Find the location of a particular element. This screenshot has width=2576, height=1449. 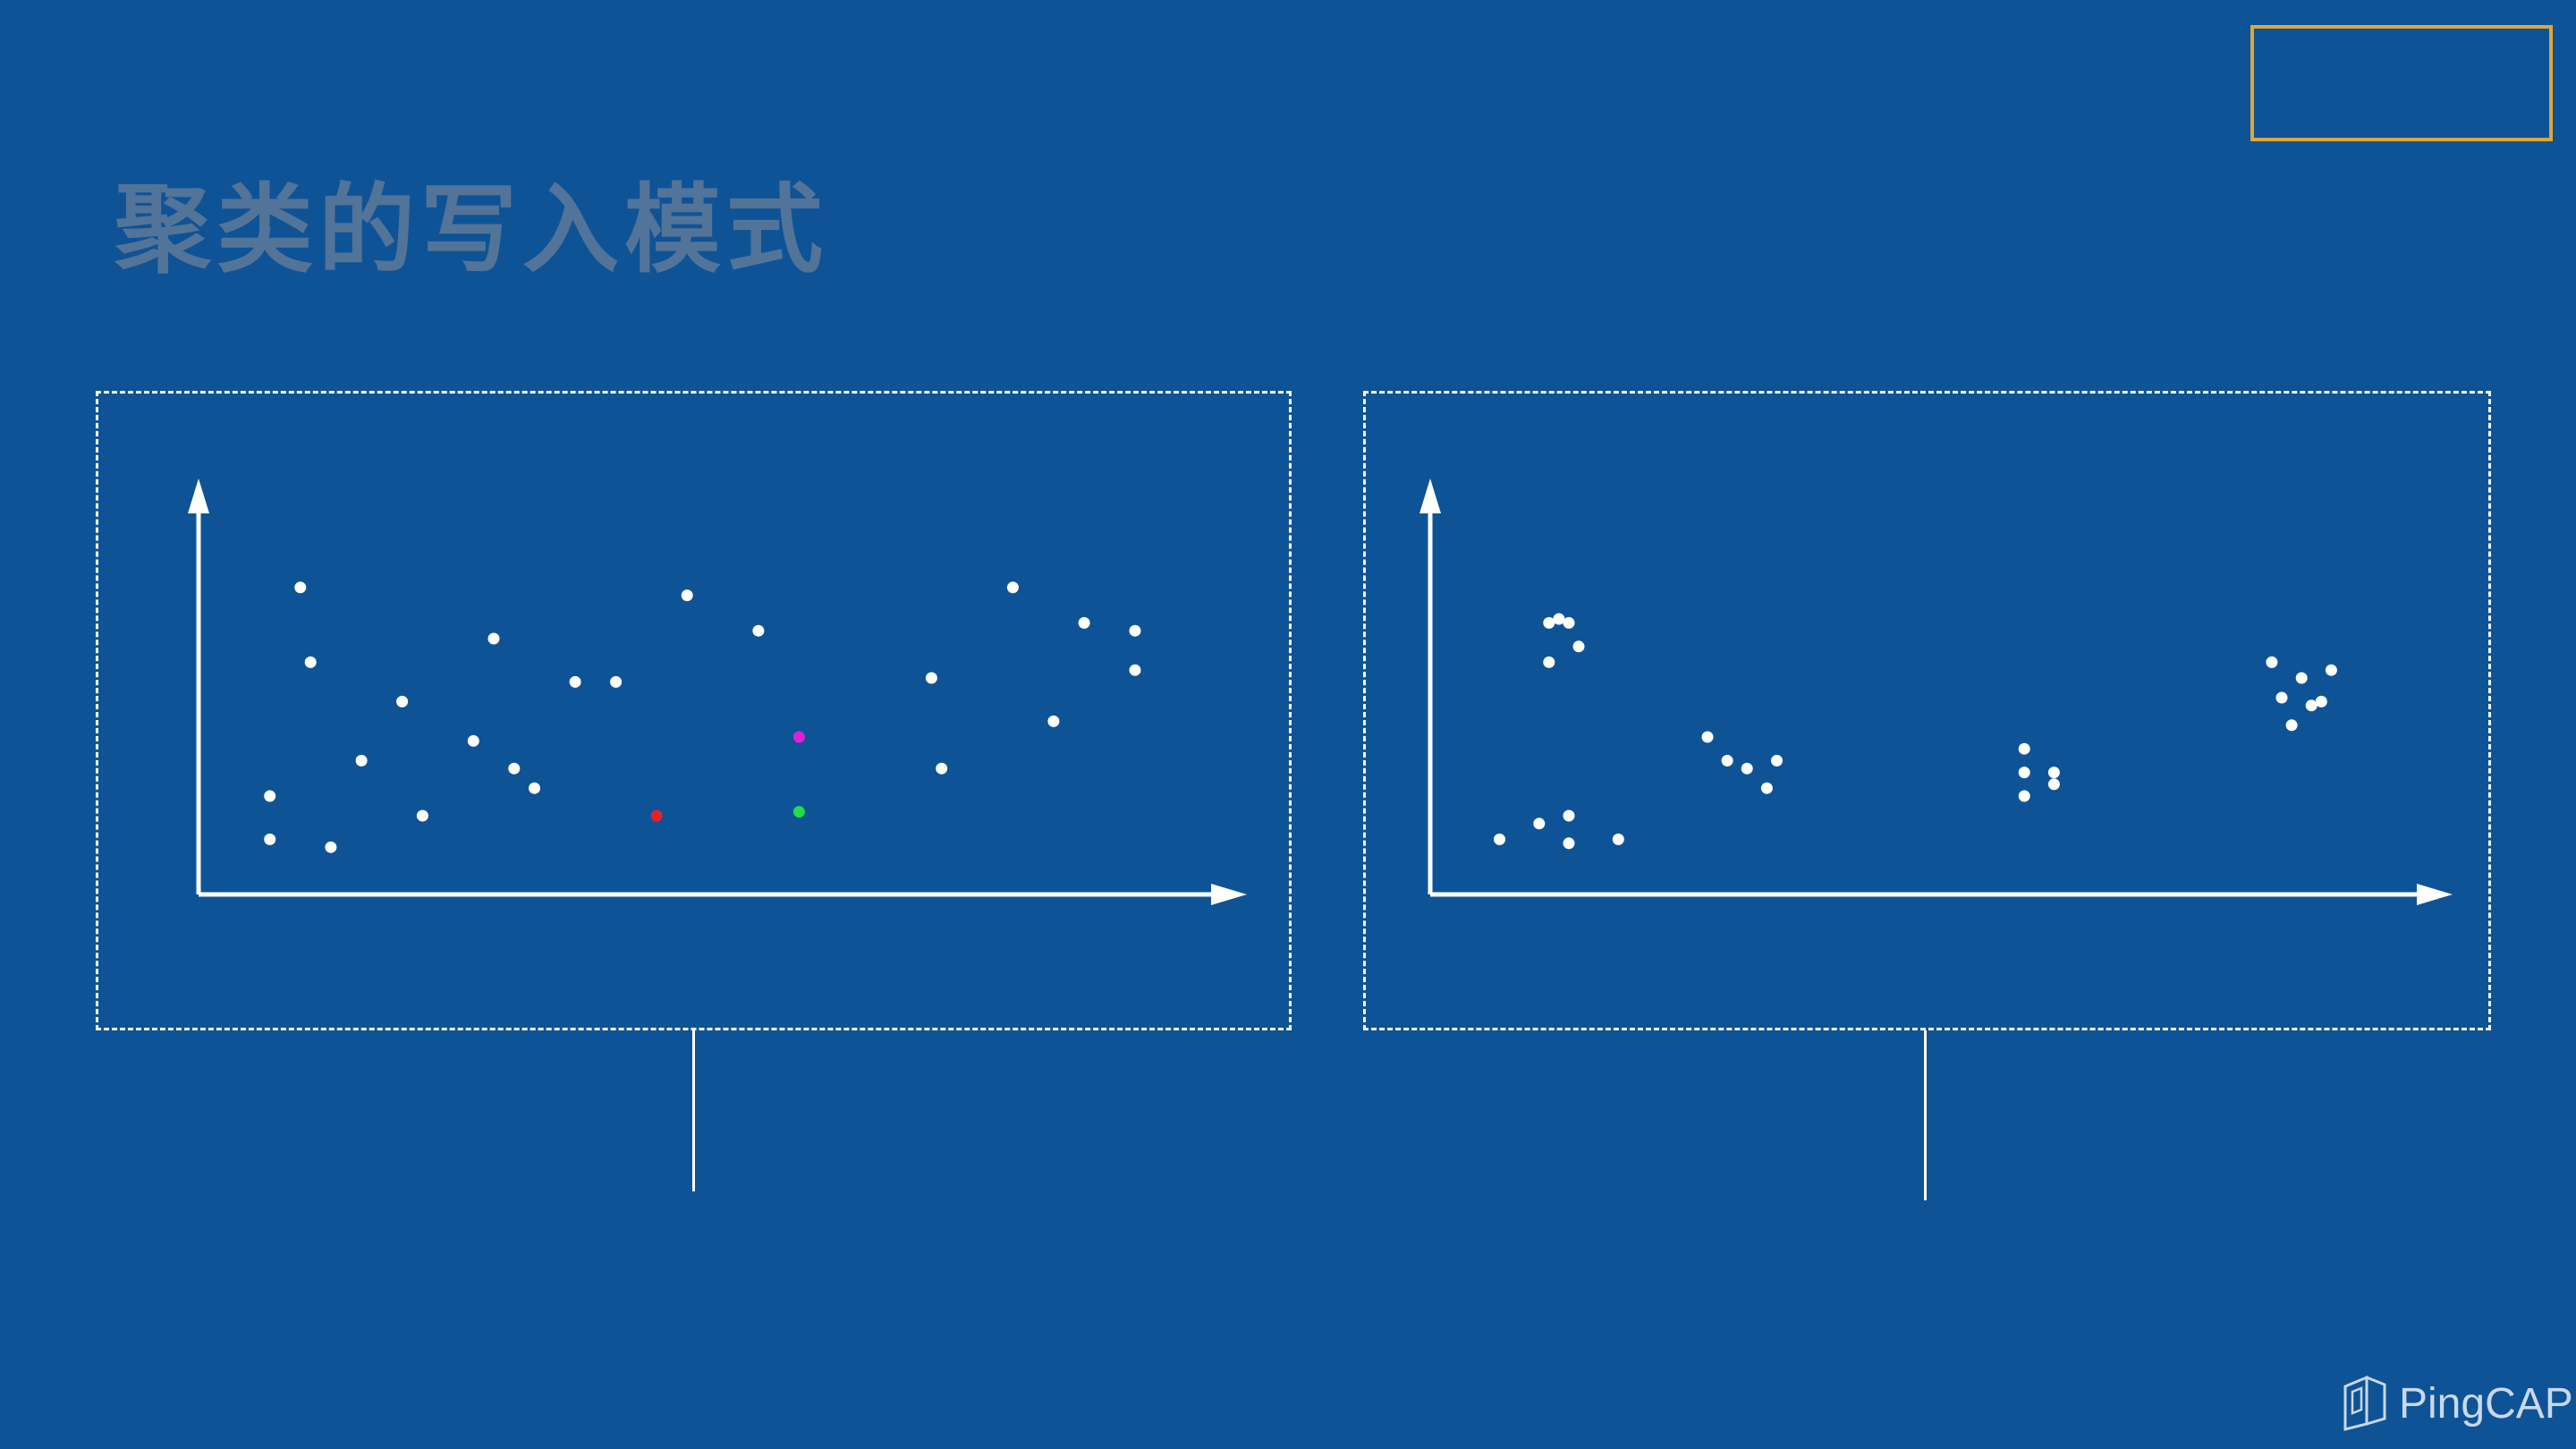

chart-clustered is located at coordinates (1936, 692).